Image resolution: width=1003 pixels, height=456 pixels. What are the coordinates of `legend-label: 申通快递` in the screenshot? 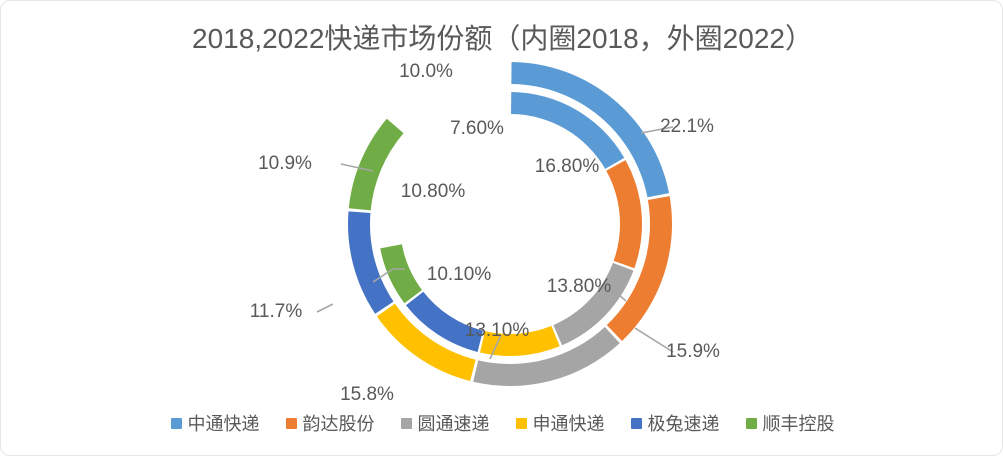 It's located at (568, 424).